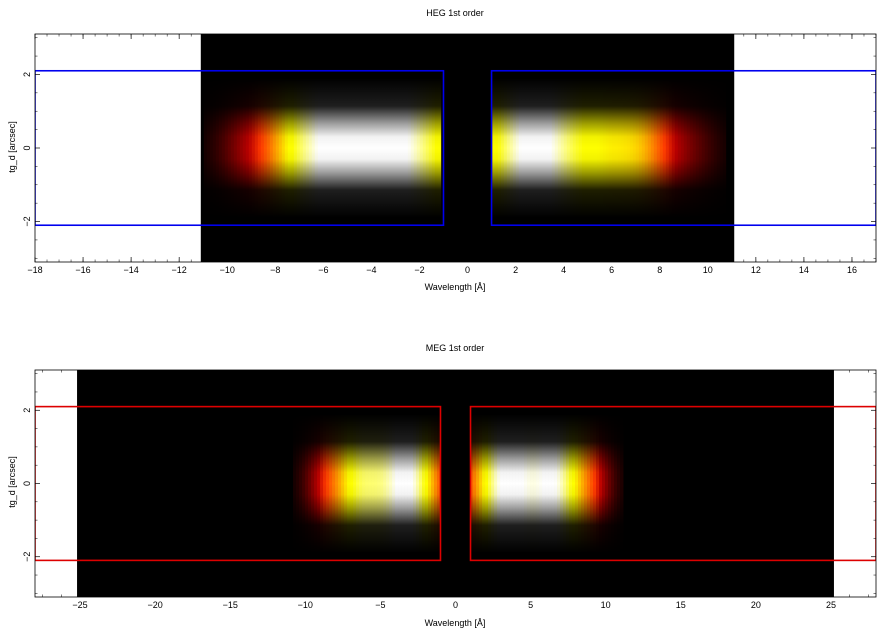 The image size is (886, 636). I want to click on heg-x-tick-label: 14, so click(804, 270).